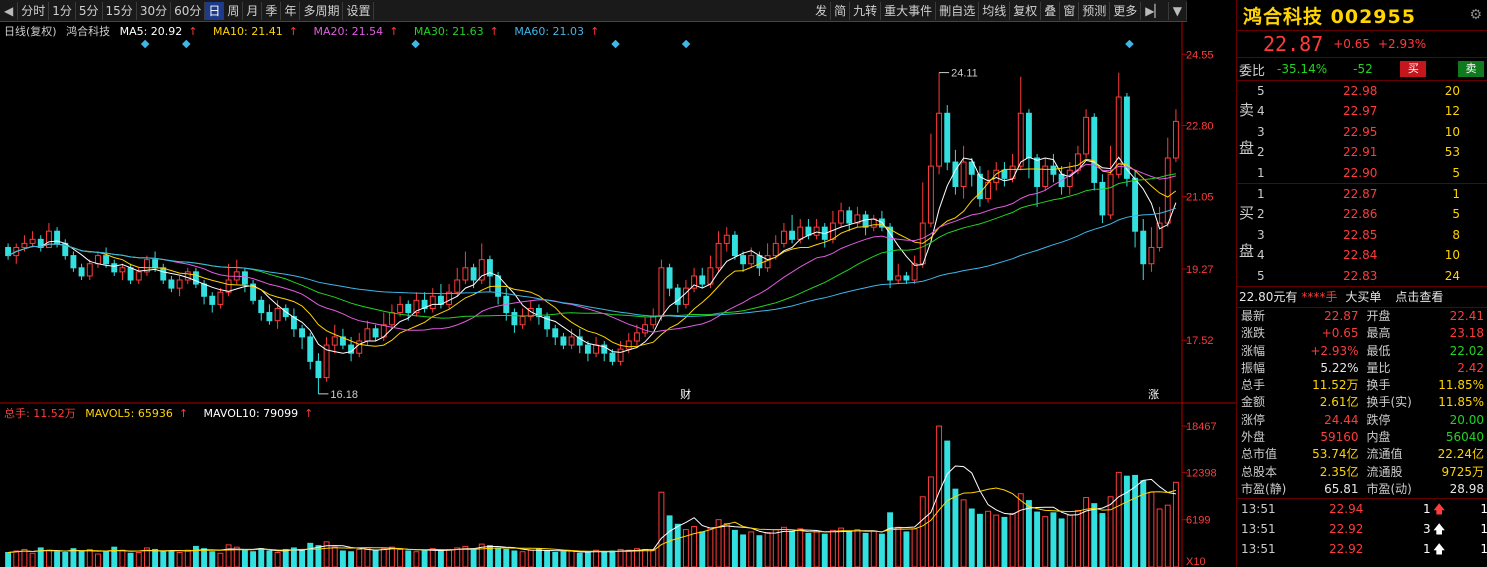 The width and height of the screenshot is (1487, 567). I want to click on book-row: 4 22.97 12, so click(1370, 111).